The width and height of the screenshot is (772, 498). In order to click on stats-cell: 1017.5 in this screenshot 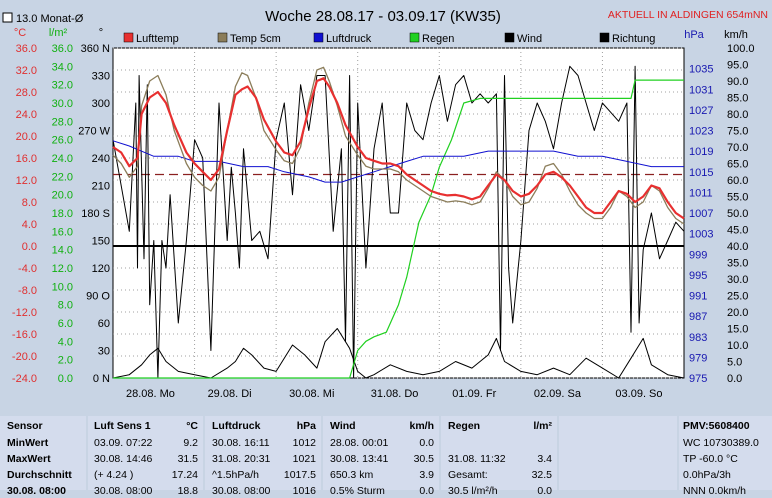, I will do `click(299, 475)`.